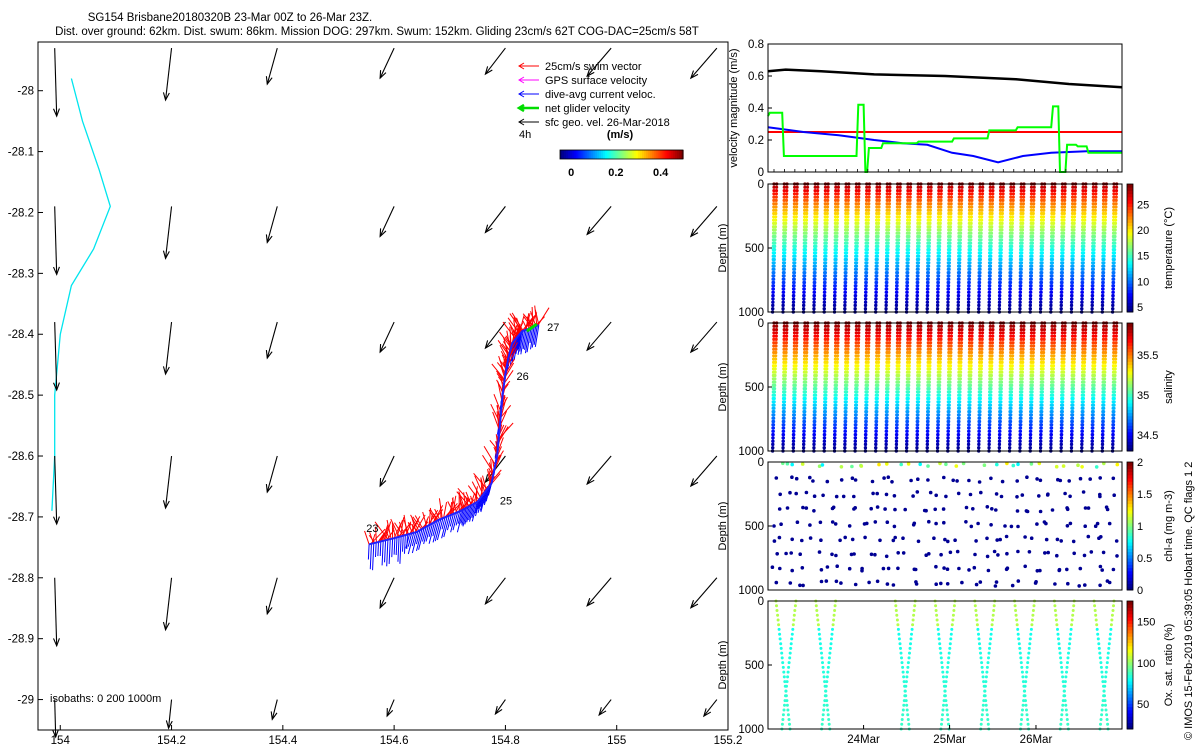  What do you see at coordinates (607, 123) in the screenshot?
I see `legend-entry: sfc geo. vel. 26-Mar-2018` at bounding box center [607, 123].